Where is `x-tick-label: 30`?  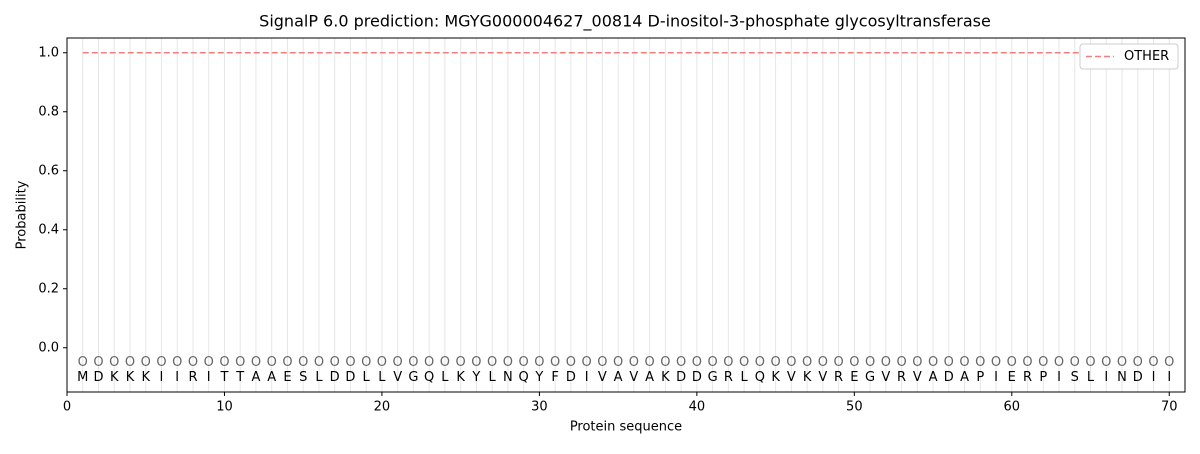 x-tick-label: 30 is located at coordinates (539, 407).